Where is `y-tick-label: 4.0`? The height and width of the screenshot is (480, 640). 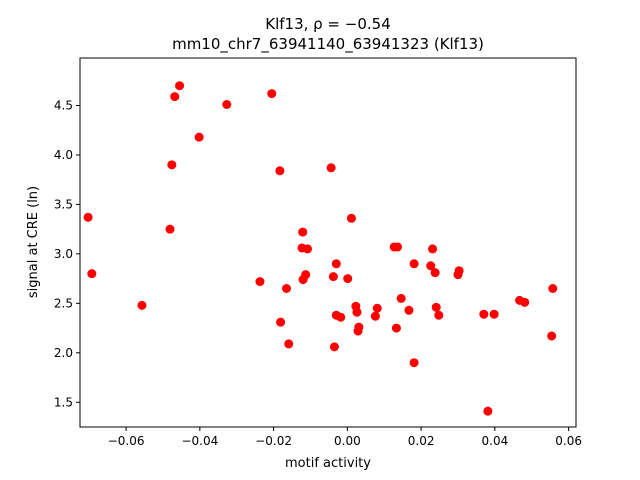 y-tick-label: 4.0 is located at coordinates (63, 155).